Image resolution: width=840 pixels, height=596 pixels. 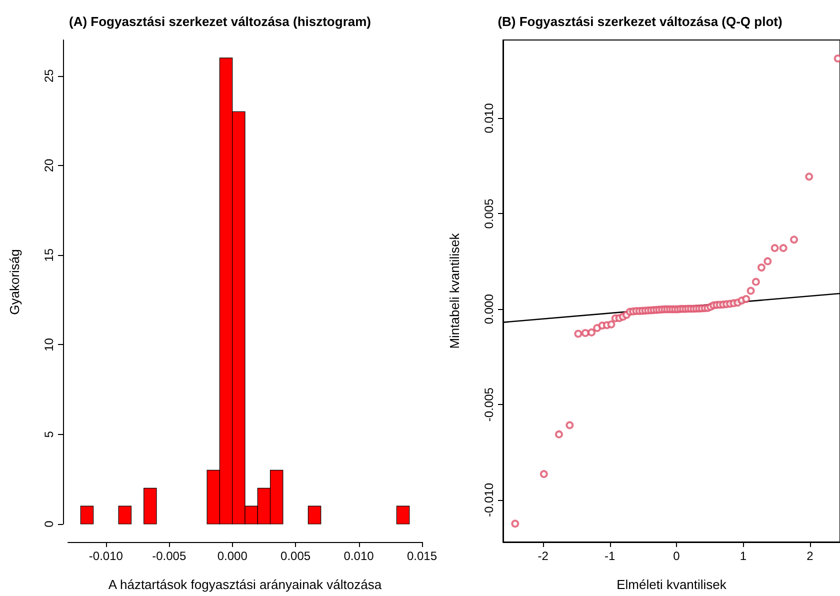 What do you see at coordinates (671, 584) in the screenshot?
I see `x-axis-title: Elméleti kvantilisek` at bounding box center [671, 584].